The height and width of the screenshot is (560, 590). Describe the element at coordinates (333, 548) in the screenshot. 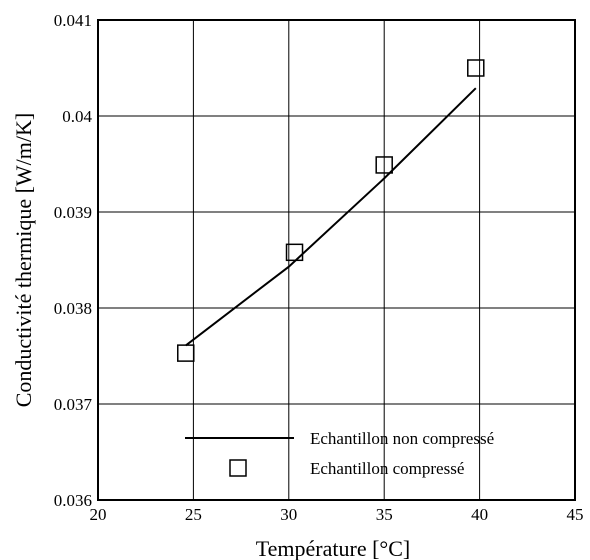

I see `x-axis-label: Température [°C]` at that location.